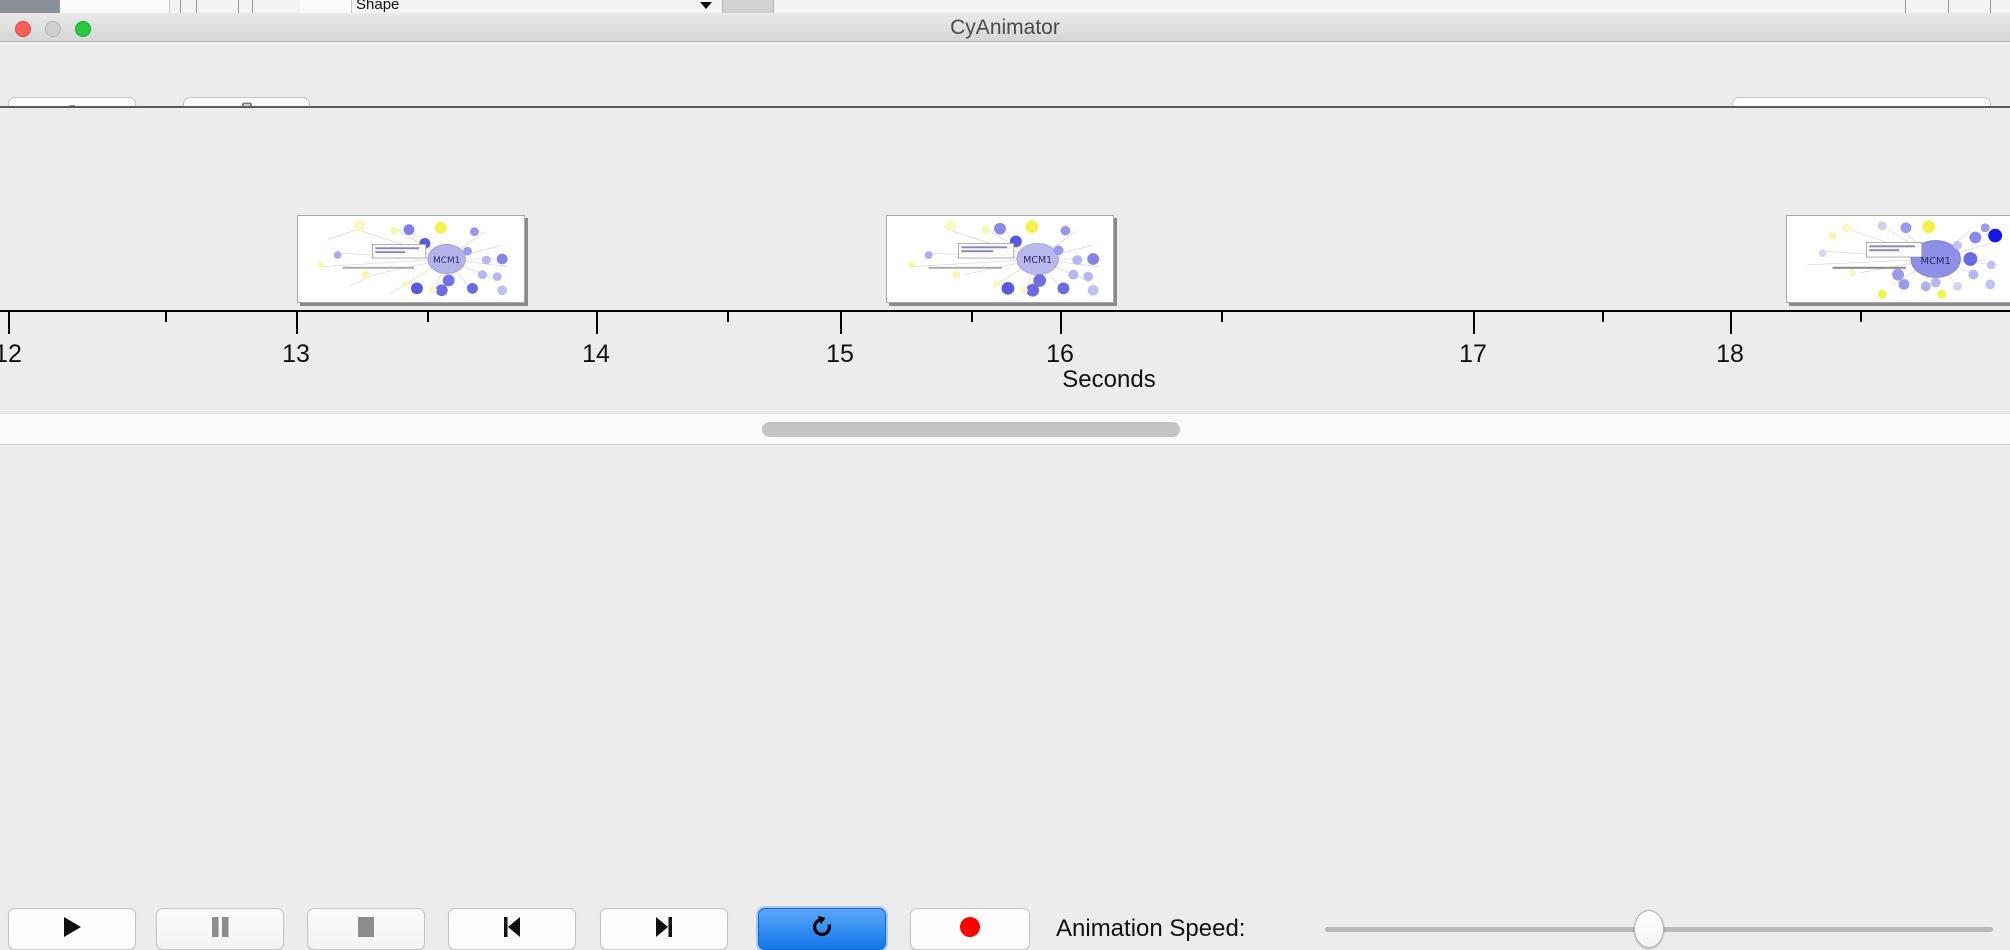  I want to click on scrollbar-thumb, so click(971, 429).